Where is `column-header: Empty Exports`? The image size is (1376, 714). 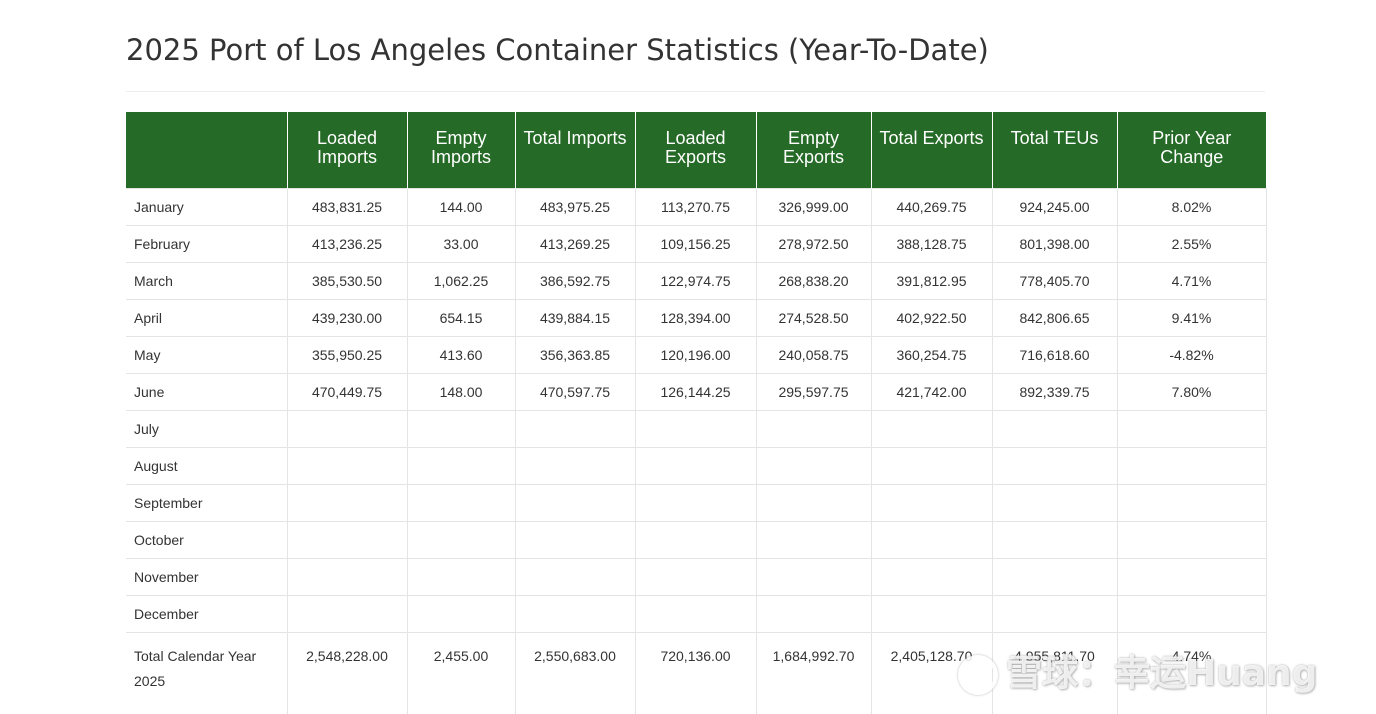
column-header: Empty Exports is located at coordinates (813, 150).